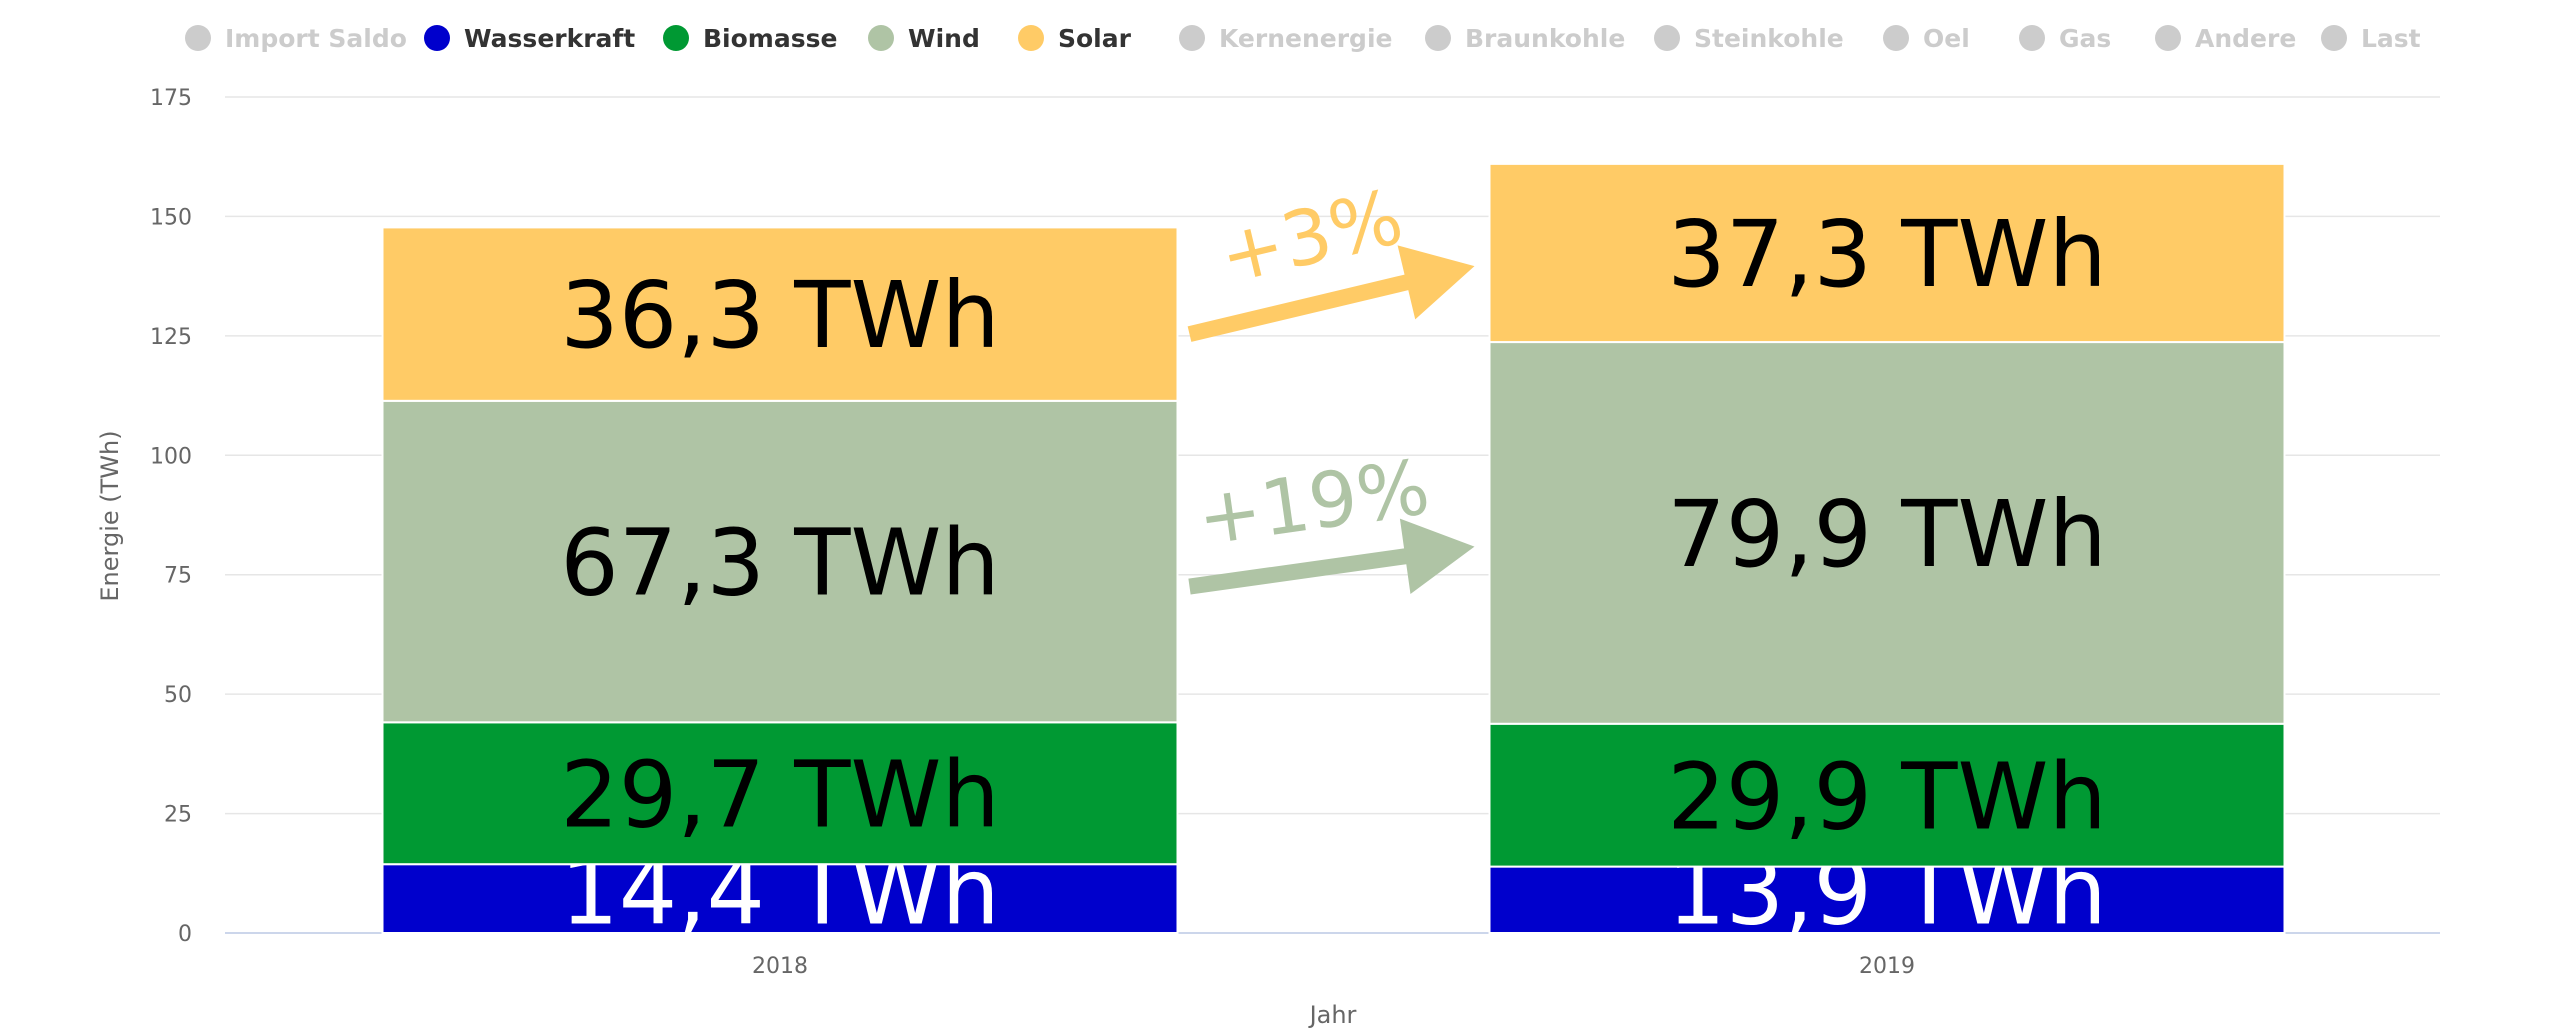  What do you see at coordinates (1331, 556) in the screenshot?
I see `growth-arrow-wind` at bounding box center [1331, 556].